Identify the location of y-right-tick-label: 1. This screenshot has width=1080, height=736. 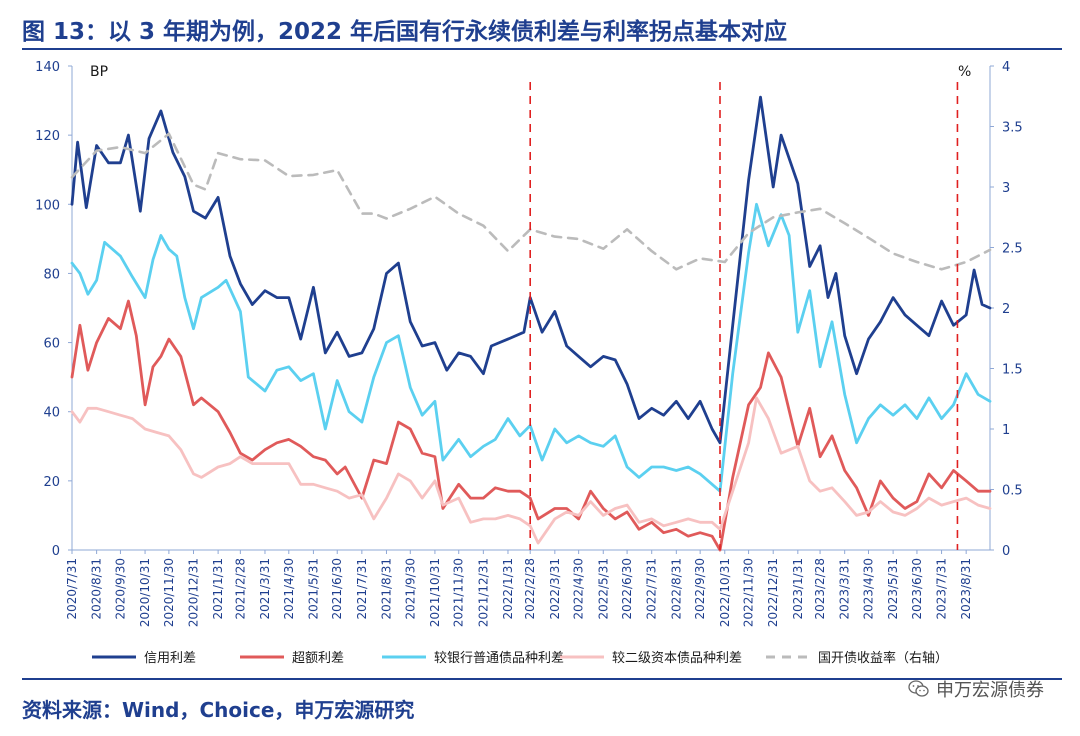
(1006, 430).